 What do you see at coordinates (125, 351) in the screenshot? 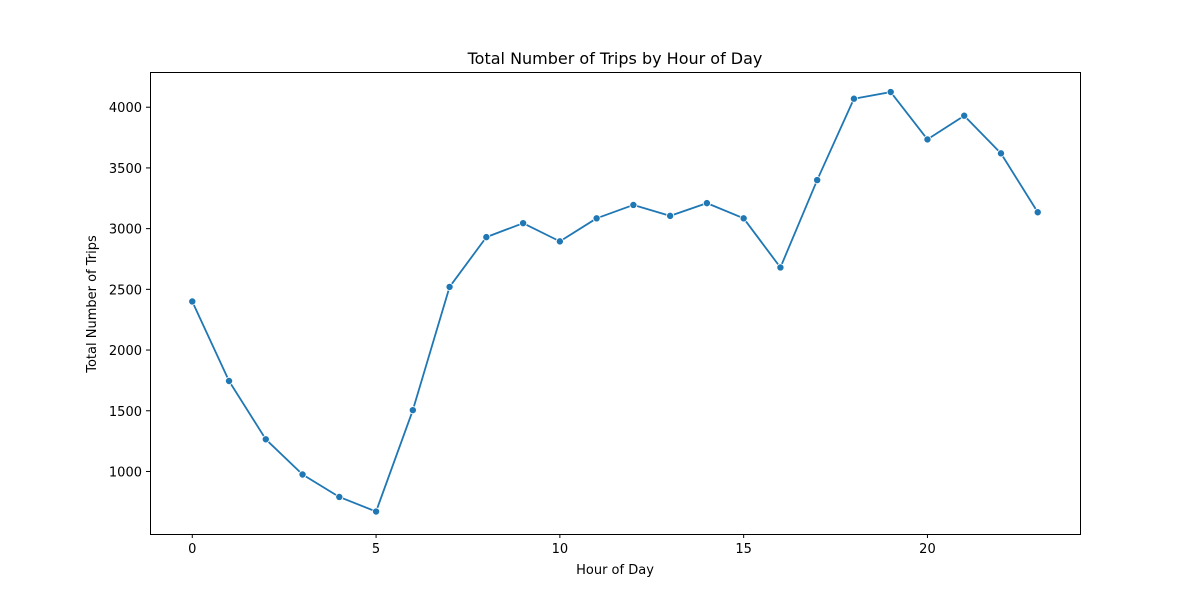
I see `y-tick-label: 2000` at bounding box center [125, 351].